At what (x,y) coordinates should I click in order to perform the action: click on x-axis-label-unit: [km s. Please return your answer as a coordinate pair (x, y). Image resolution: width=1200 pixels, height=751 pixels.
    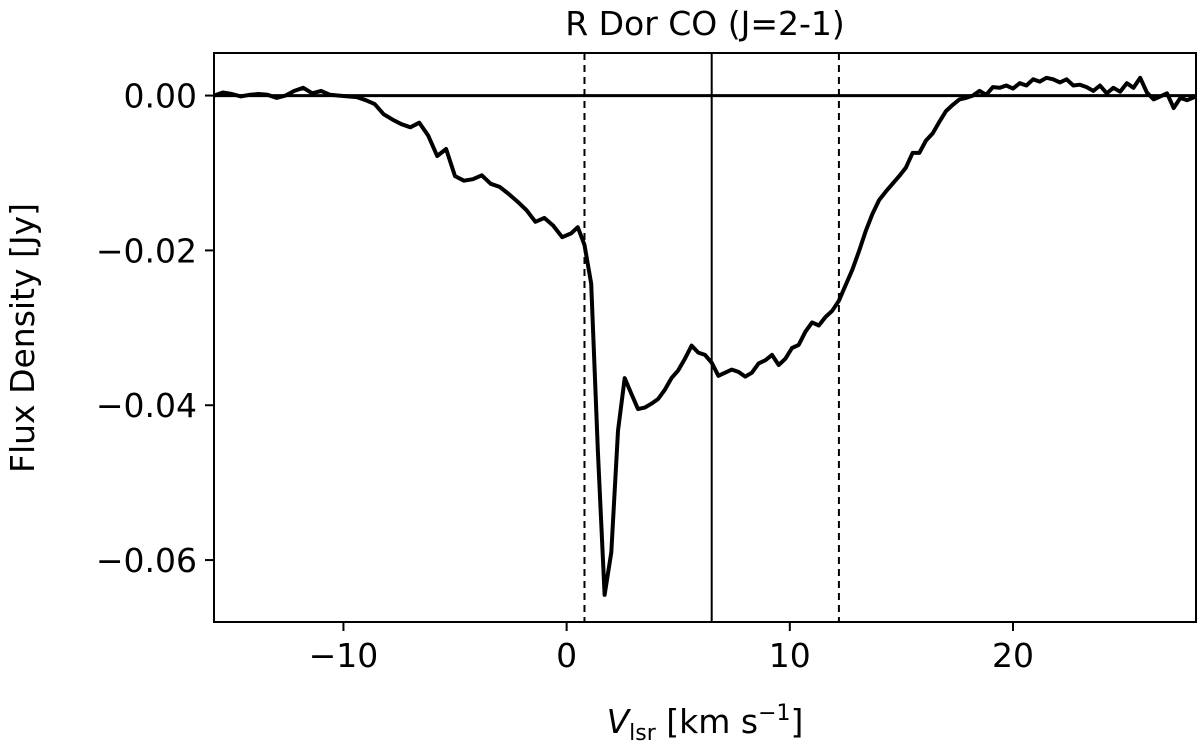
    Looking at the image, I should click on (707, 721).